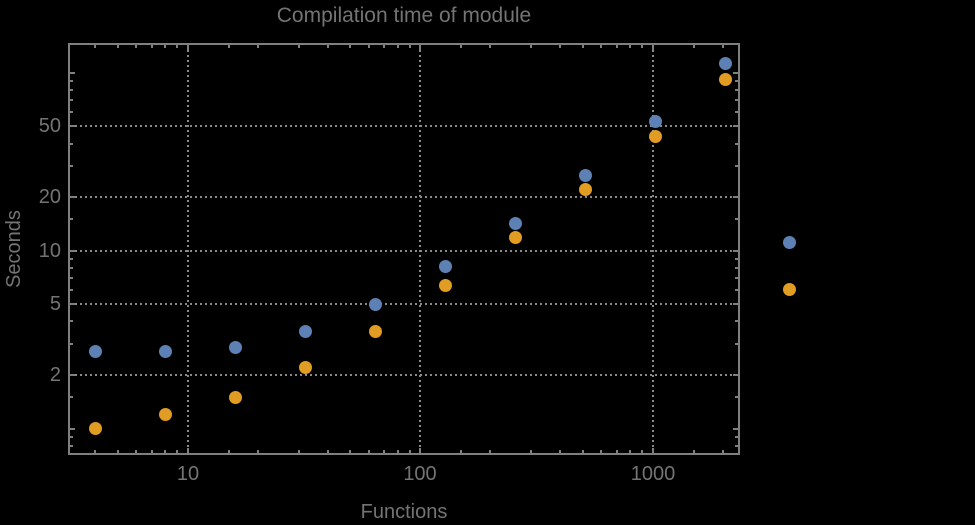  Describe the element at coordinates (404, 512) in the screenshot. I see `x-axis-title: Functions` at that location.